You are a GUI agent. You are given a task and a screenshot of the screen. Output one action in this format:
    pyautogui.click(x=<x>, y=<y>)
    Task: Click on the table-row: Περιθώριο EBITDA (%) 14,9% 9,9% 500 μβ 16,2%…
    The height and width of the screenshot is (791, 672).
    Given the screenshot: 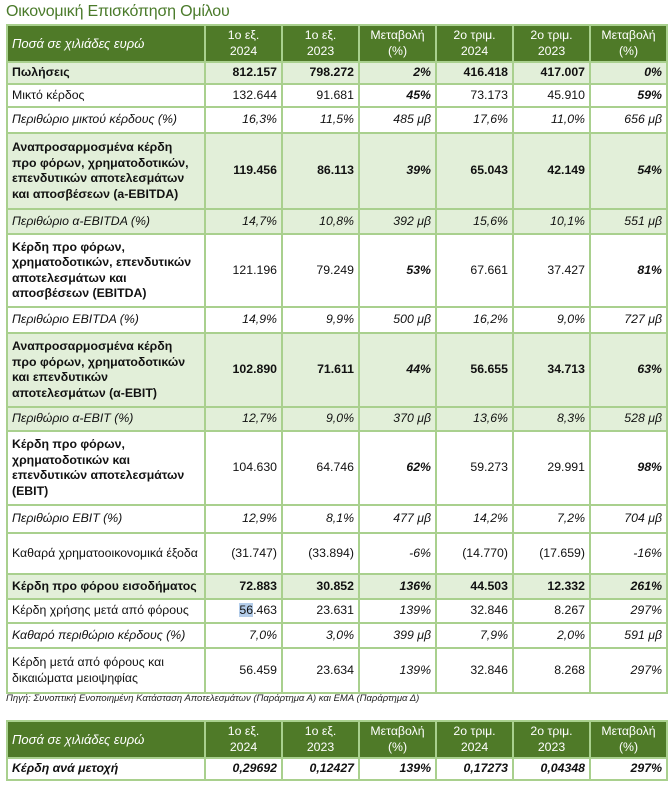 What is the action you would take?
    pyautogui.click(x=337, y=320)
    